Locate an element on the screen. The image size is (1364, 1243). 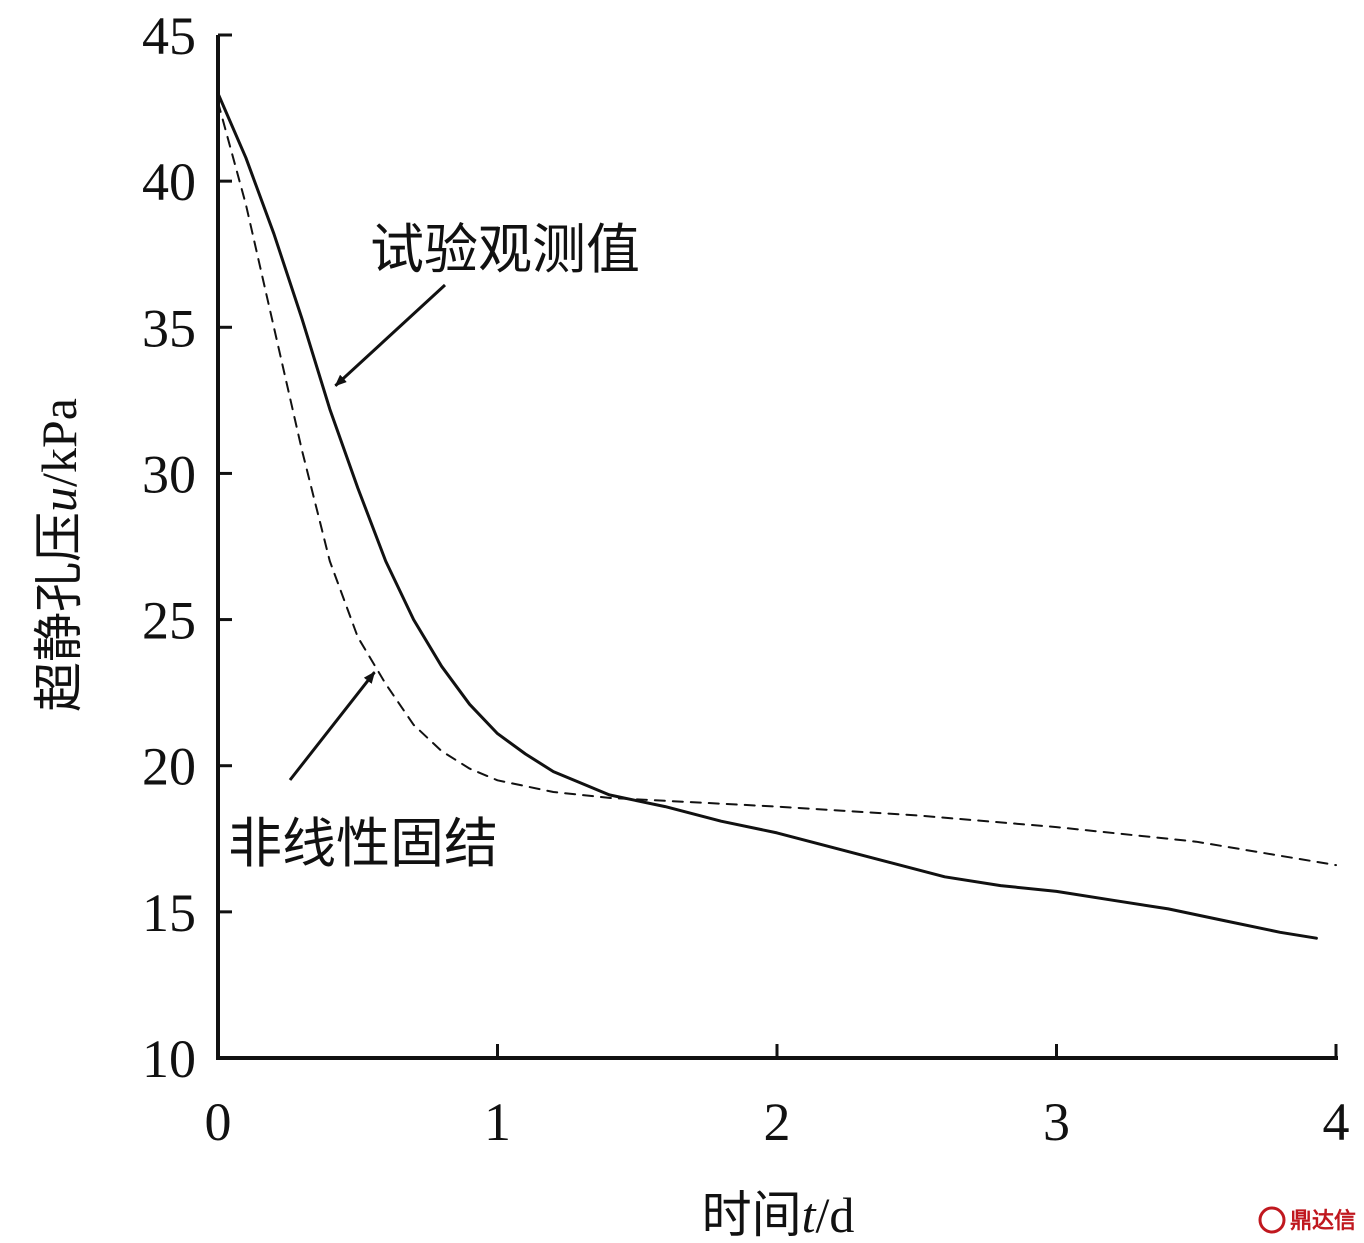
y-axis-title-prefix: 超静孔压 is located at coordinates (59, 612).